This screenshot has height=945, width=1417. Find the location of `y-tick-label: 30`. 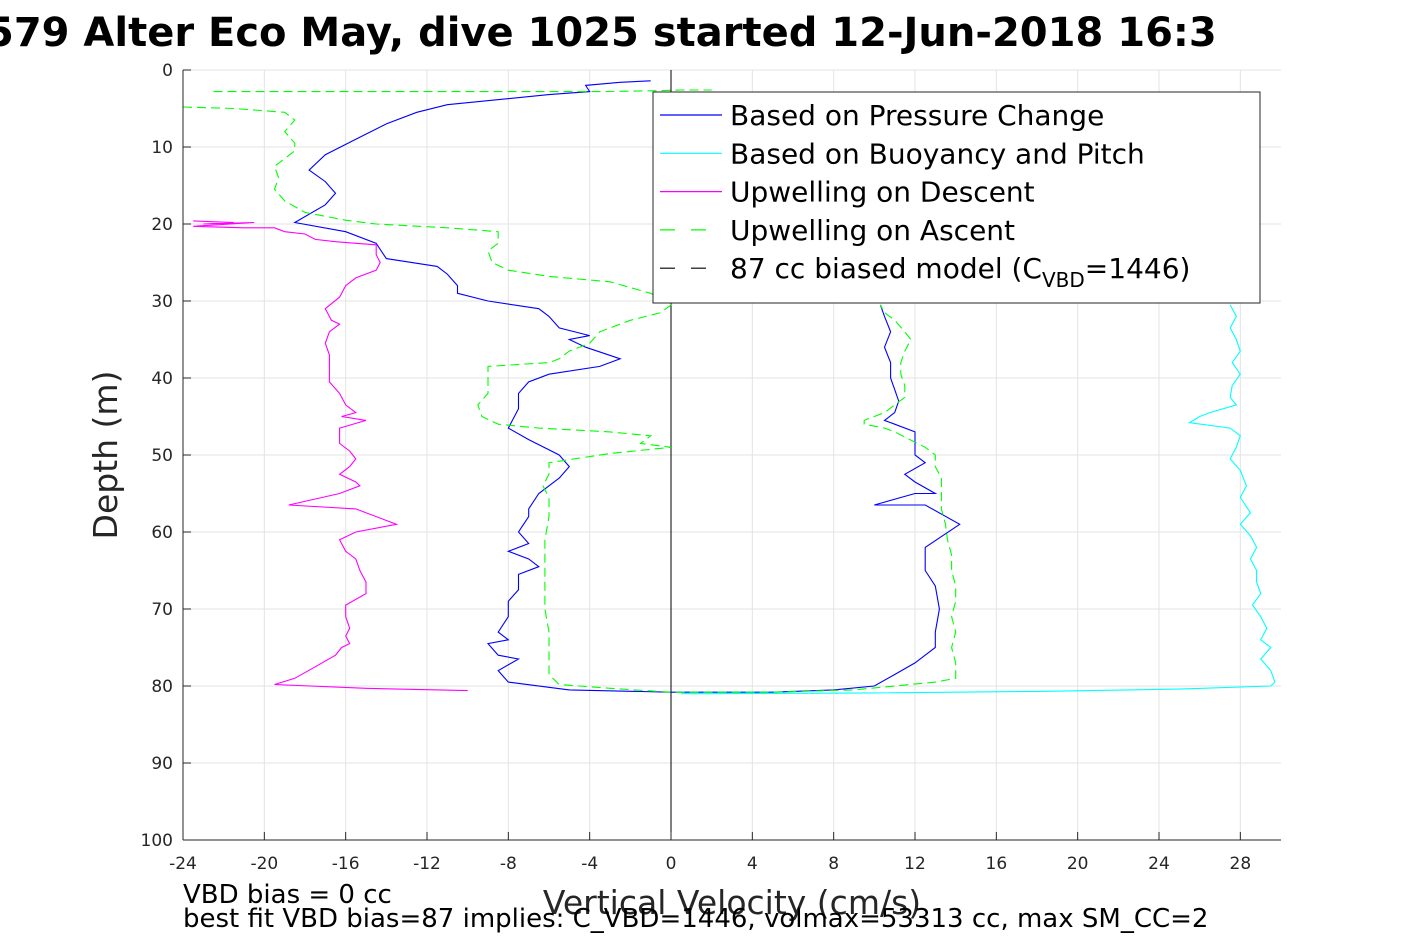

y-tick-label: 30 is located at coordinates (162, 302).